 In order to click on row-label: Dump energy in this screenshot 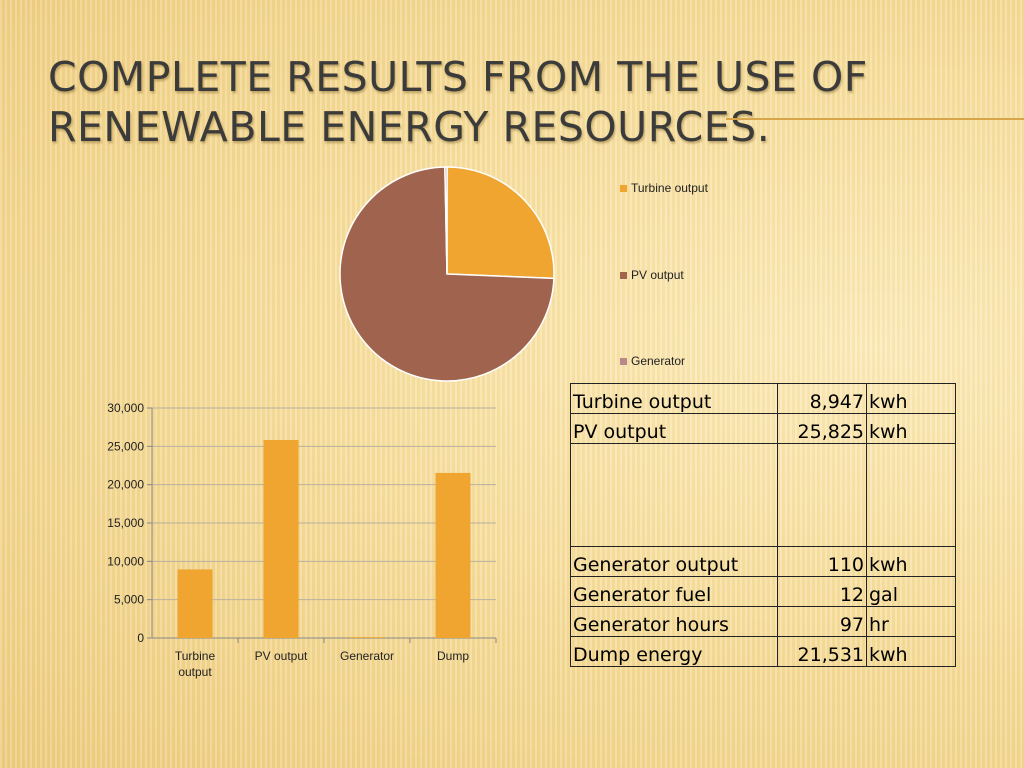, I will do `click(674, 651)`.